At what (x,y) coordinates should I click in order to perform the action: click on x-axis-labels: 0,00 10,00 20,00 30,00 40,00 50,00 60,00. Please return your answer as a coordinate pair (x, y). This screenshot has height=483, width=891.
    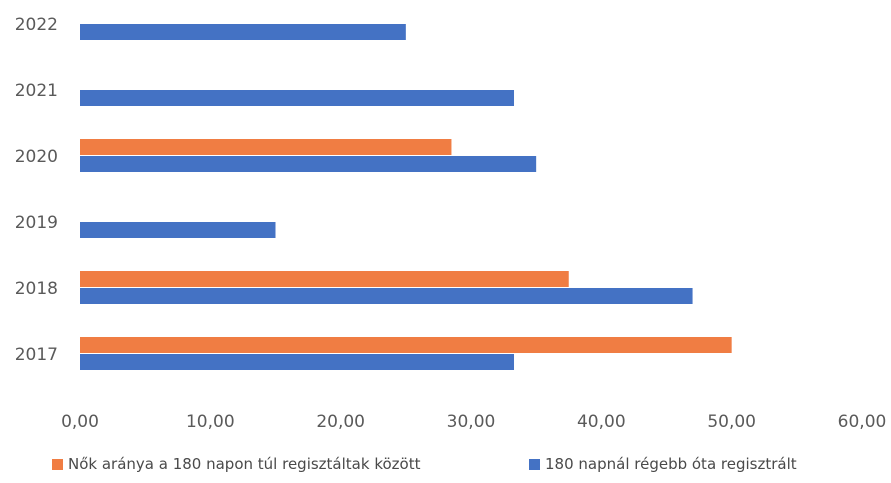
    Looking at the image, I should click on (473, 422).